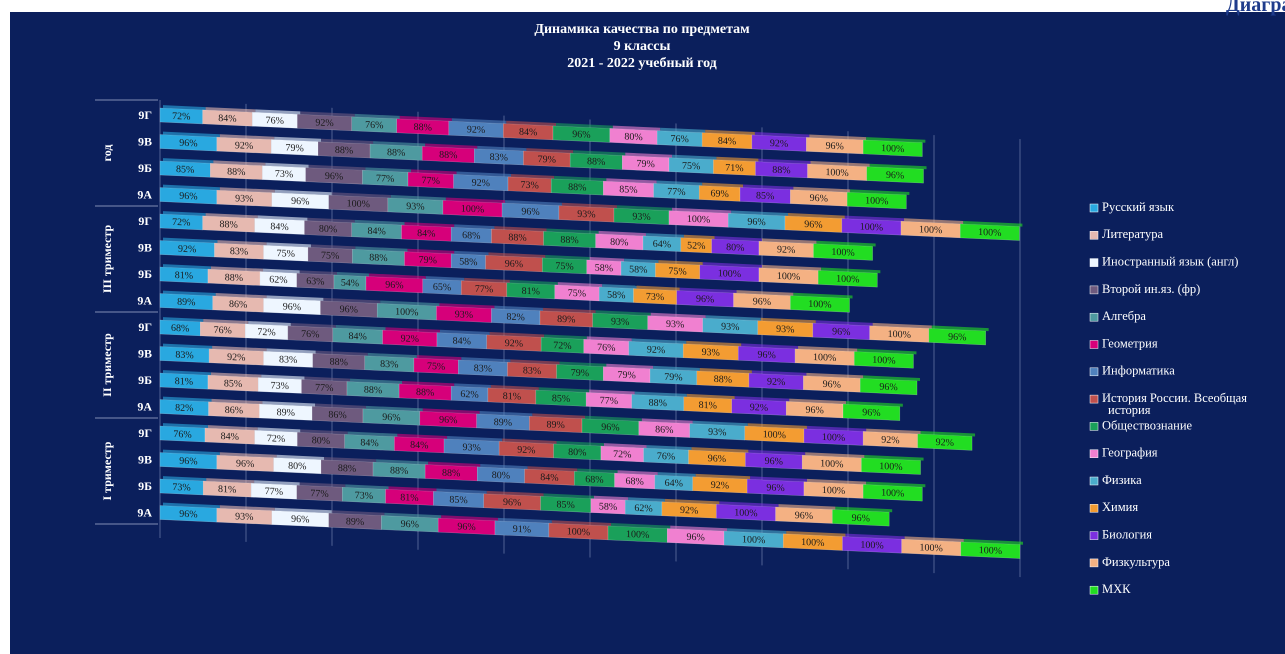  What do you see at coordinates (144, 512) in the screenshot?
I see `y-tick-label: 9А` at bounding box center [144, 512].